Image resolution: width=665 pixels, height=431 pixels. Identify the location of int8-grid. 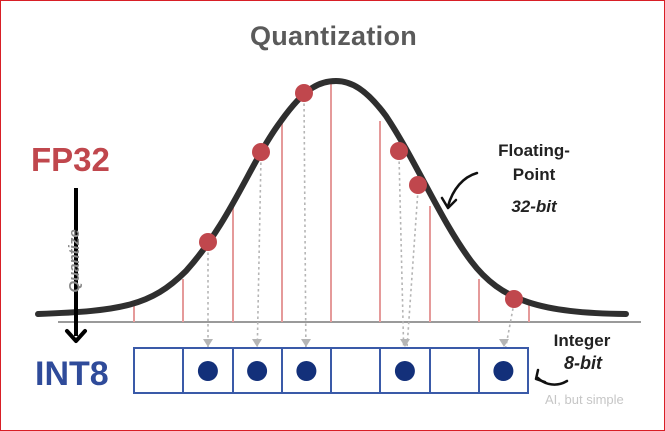
(331, 370).